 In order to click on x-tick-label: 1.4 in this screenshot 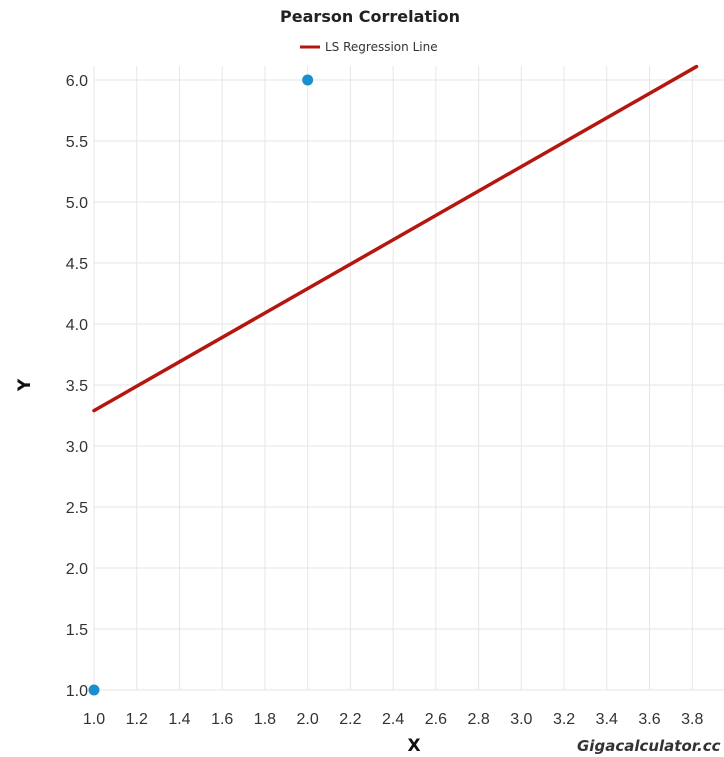, I will do `click(179, 719)`.